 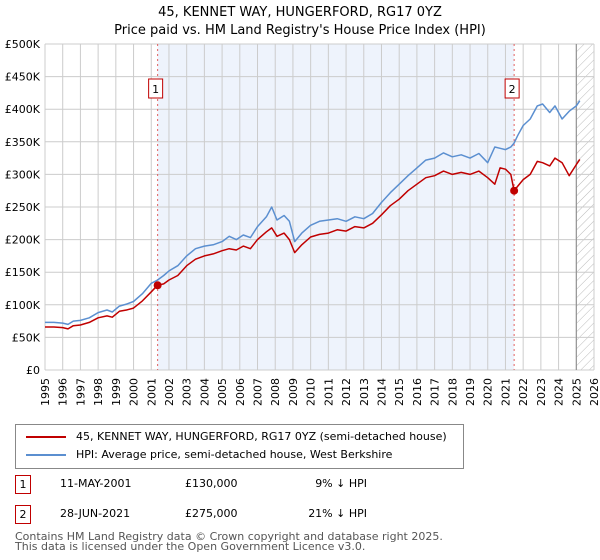 What do you see at coordinates (98, 392) in the screenshot?
I see `x-tick-label: 1998` at bounding box center [98, 392].